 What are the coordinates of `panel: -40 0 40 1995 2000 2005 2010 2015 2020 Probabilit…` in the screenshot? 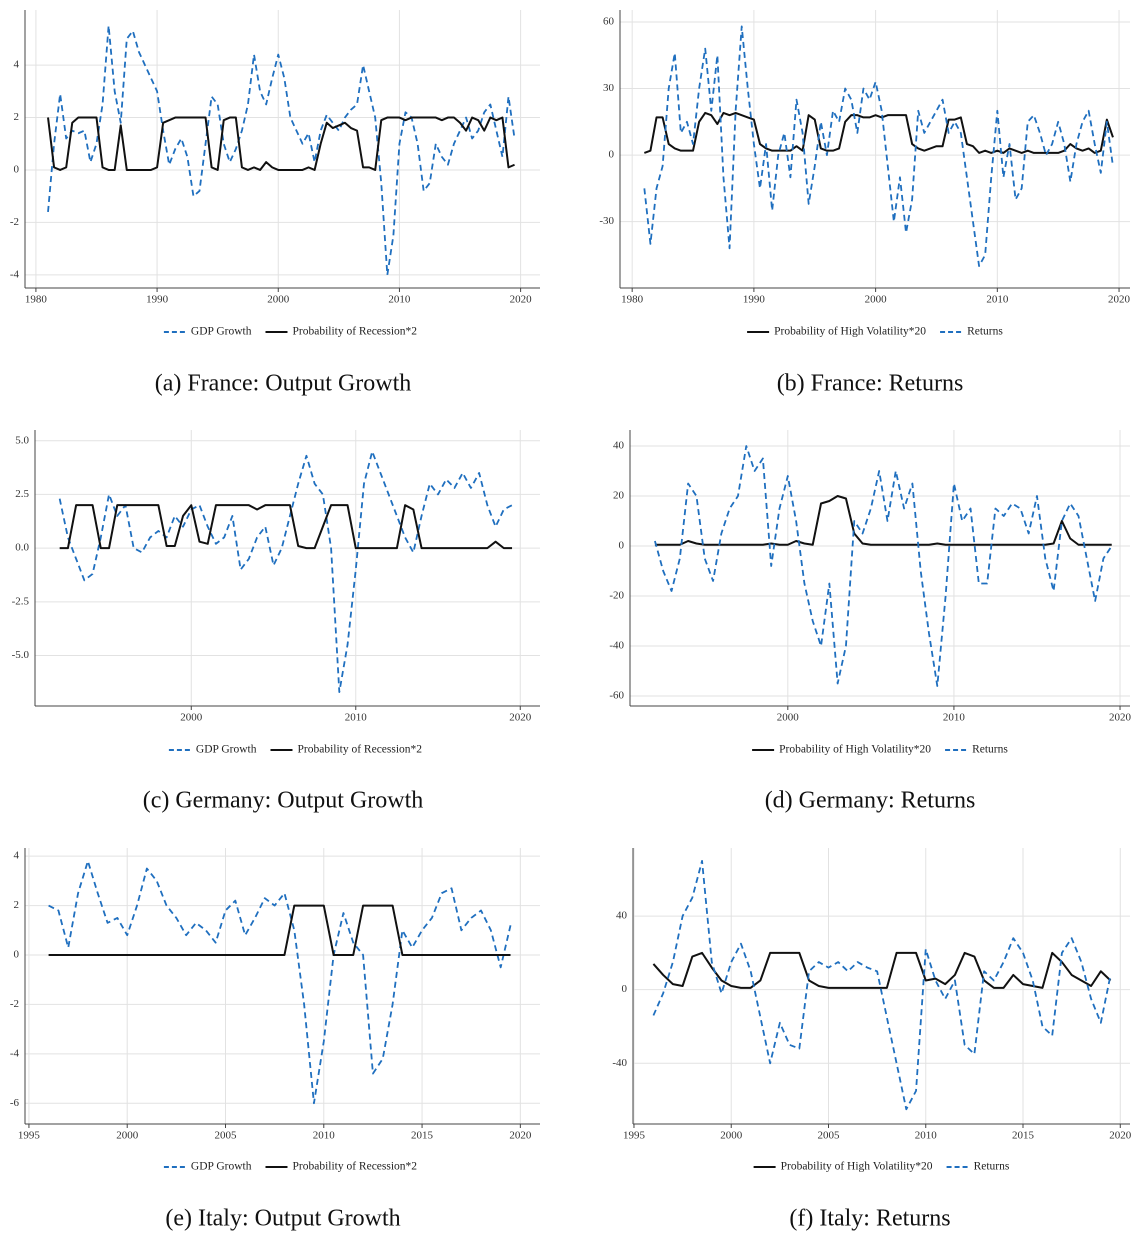 It's located at (871, 1040).